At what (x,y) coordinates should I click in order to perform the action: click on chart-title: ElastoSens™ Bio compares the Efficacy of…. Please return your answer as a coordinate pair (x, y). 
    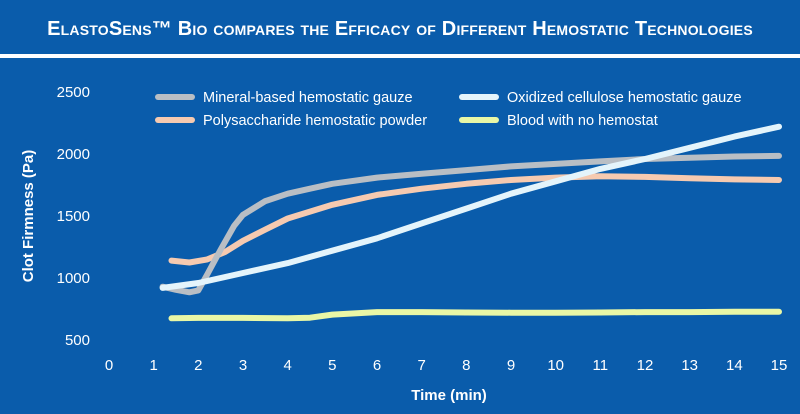
    Looking at the image, I should click on (400, 29).